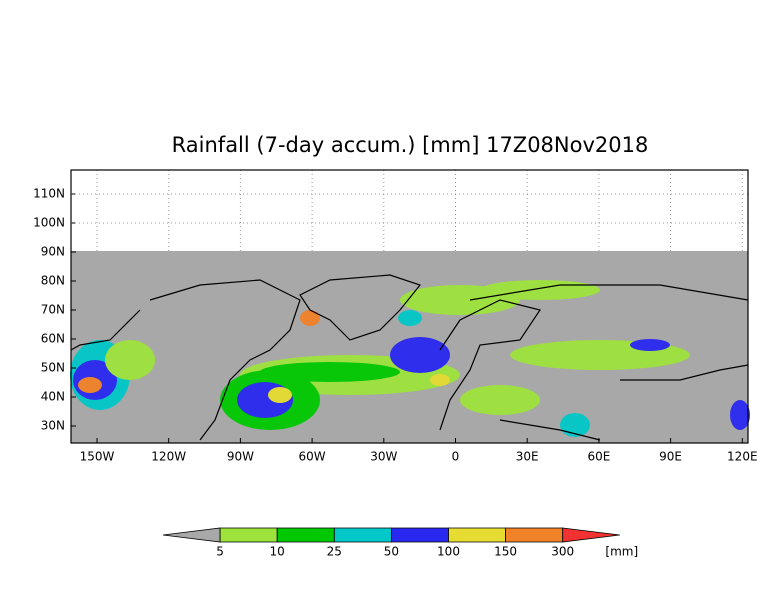  What do you see at coordinates (562, 552) in the screenshot?
I see `legend-label: 300` at bounding box center [562, 552].